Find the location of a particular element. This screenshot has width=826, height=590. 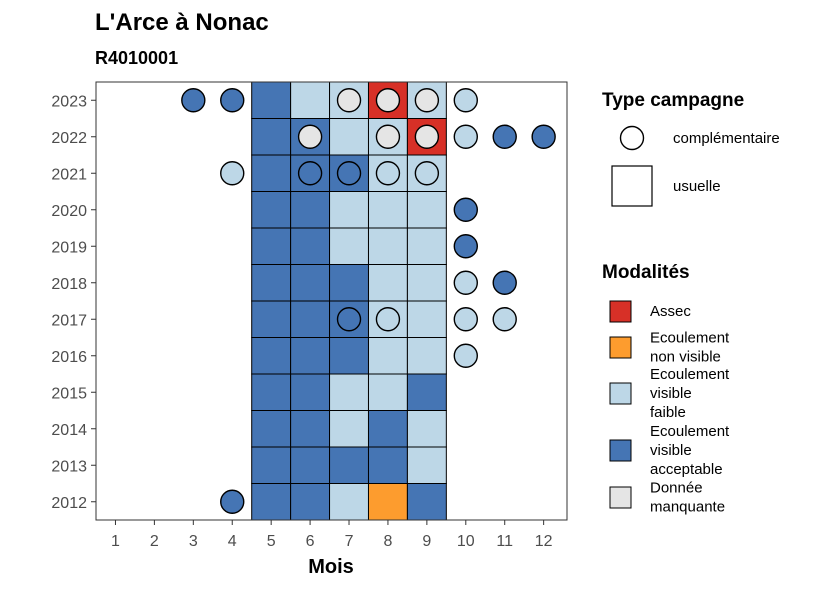

legend-key-usuelle is located at coordinates (632, 186).